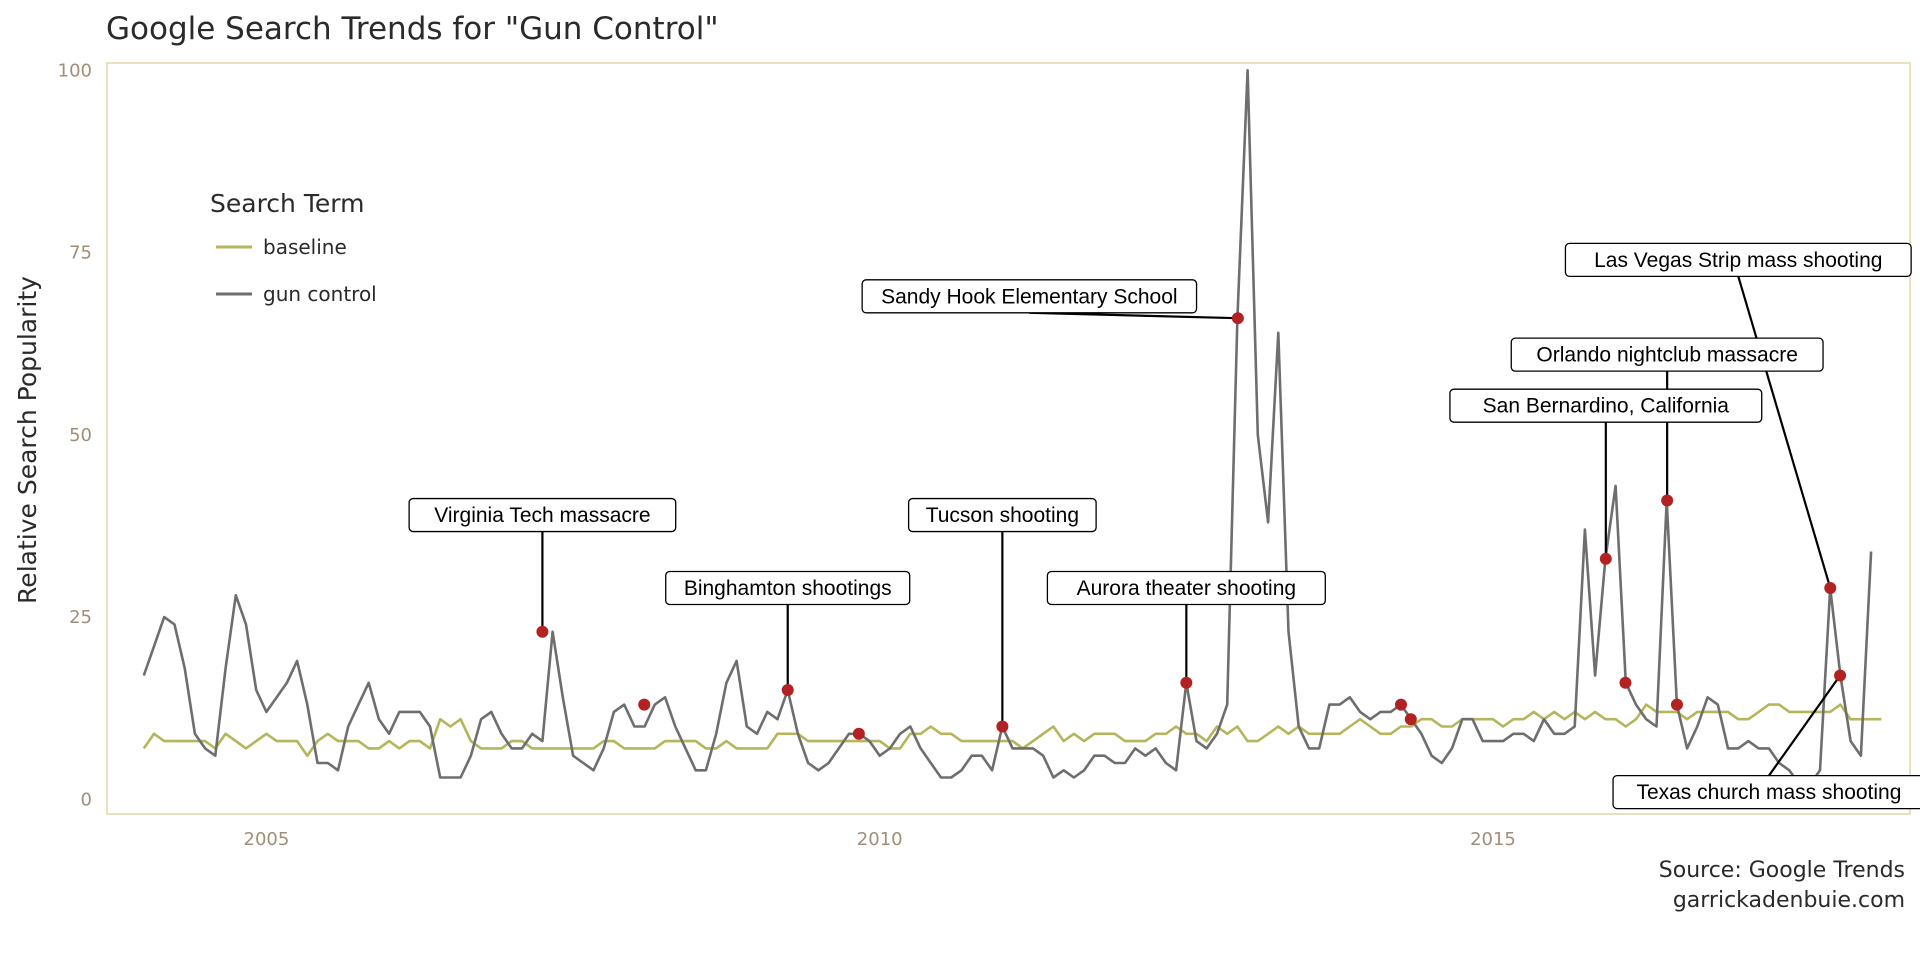  What do you see at coordinates (80, 253) in the screenshot?
I see `y-tick-label: 75` at bounding box center [80, 253].